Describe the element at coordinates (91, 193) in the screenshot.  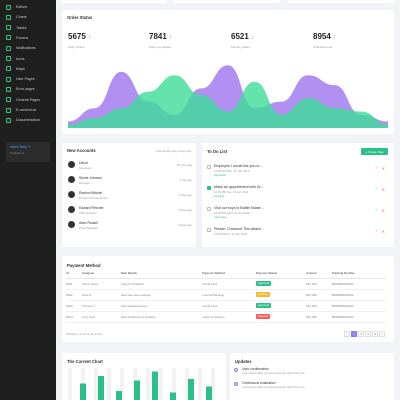
I see `account-name: Rashmi Mitchel` at that location.